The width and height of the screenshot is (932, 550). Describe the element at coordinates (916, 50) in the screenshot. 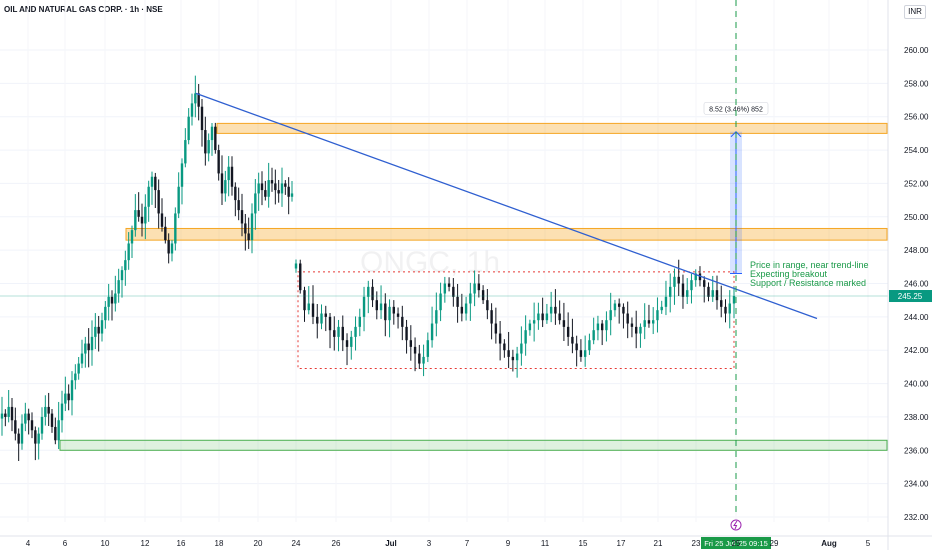

I see `y-tick-label: 260.00` at that location.